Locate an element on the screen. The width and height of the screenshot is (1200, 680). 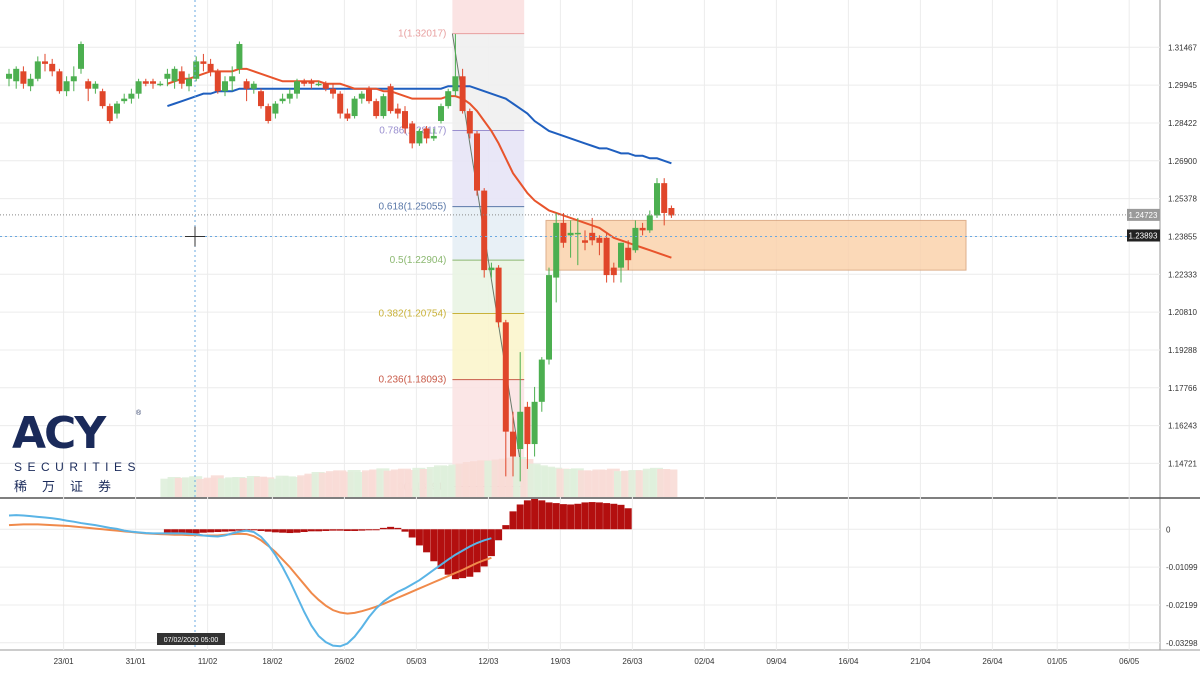
price-tick-label: 1.19288 is located at coordinates (1182, 350).